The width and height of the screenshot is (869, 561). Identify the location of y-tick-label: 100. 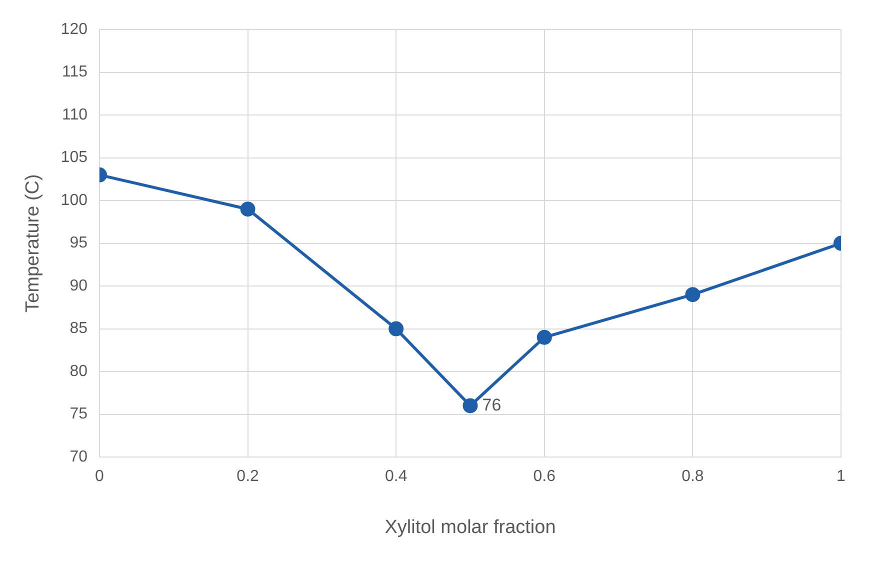
(74, 200).